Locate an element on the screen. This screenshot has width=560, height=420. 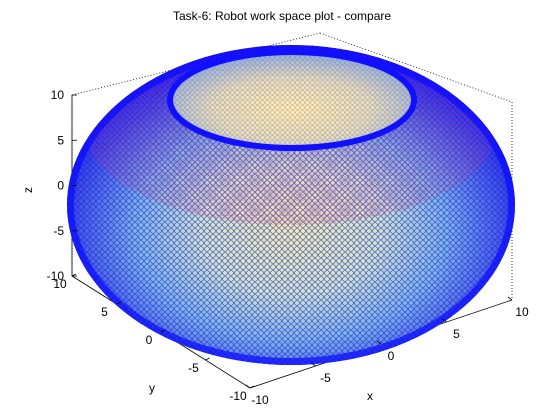
box-edge-back-top is located at coordinates (196, 64).